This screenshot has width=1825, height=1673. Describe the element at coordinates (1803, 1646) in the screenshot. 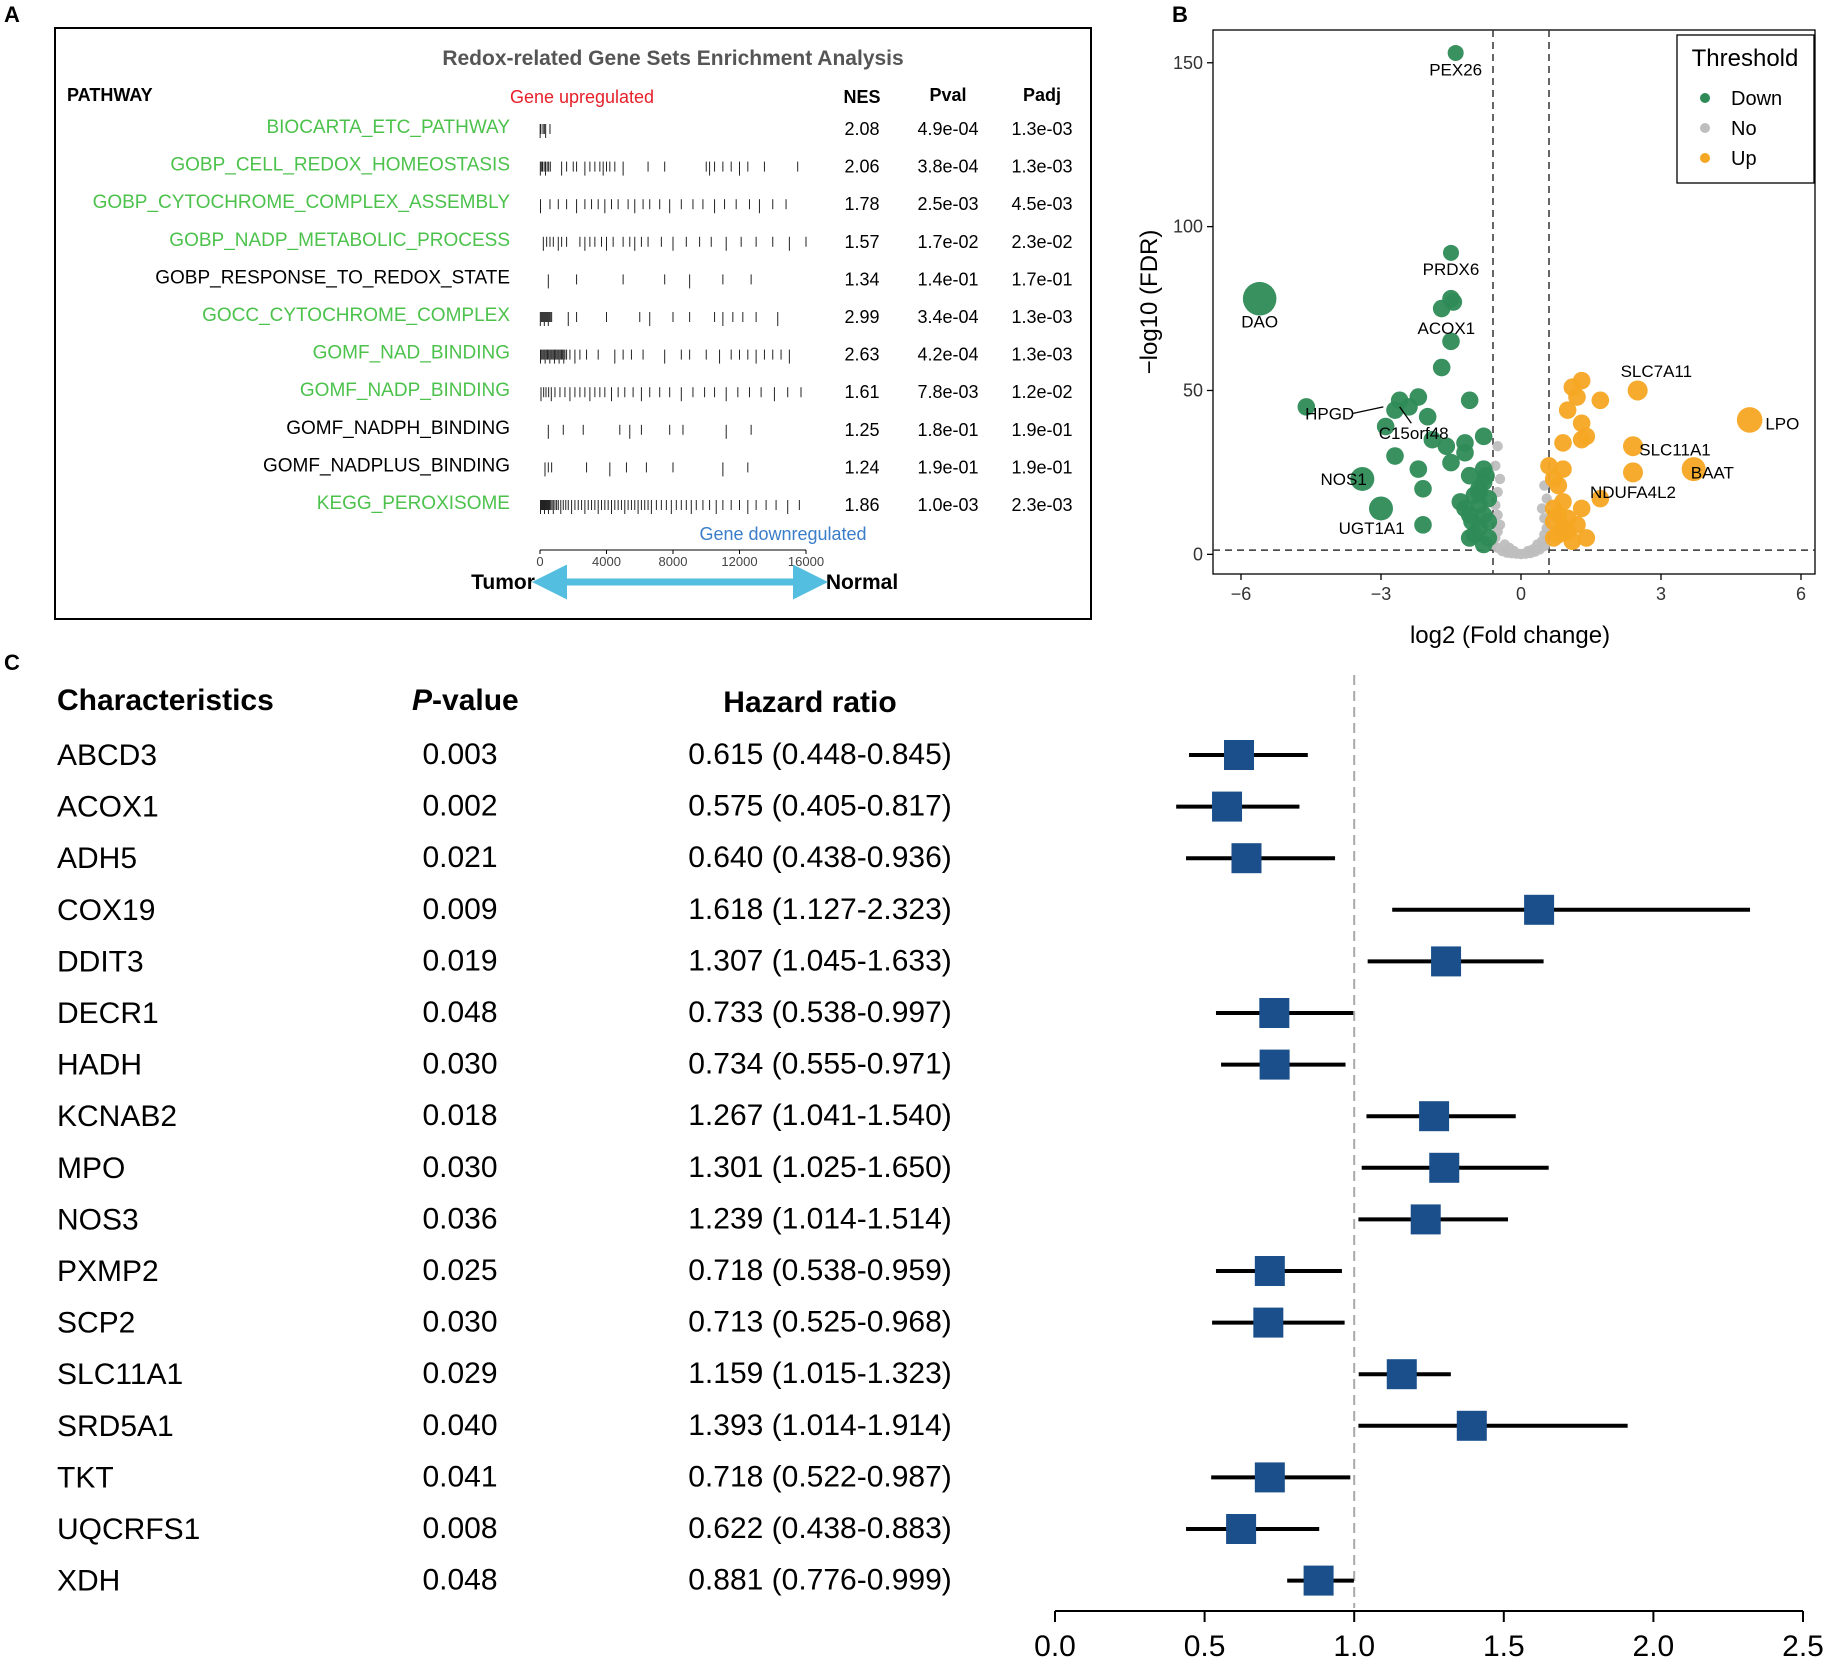

I see `forest-x-tick-label: 2.5` at that location.